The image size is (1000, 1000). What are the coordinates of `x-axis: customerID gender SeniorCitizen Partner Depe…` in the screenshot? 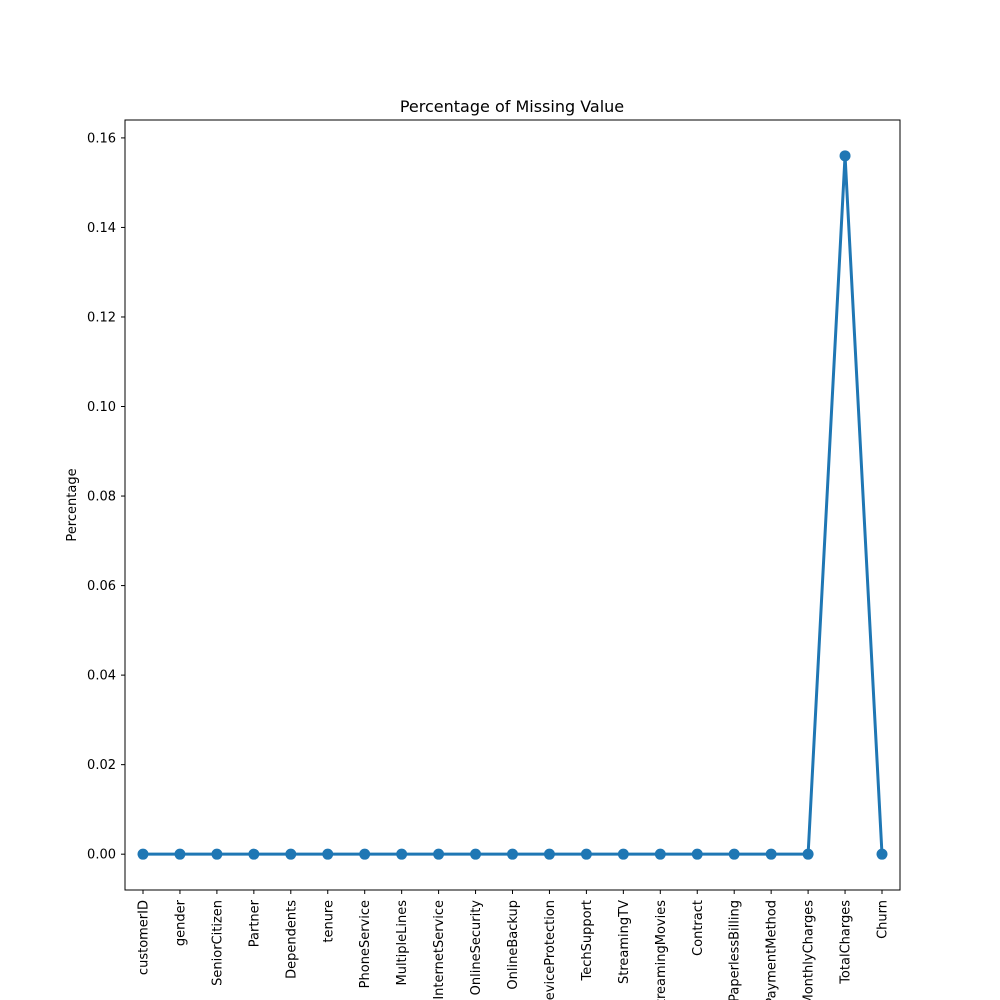 It's located at (514, 945).